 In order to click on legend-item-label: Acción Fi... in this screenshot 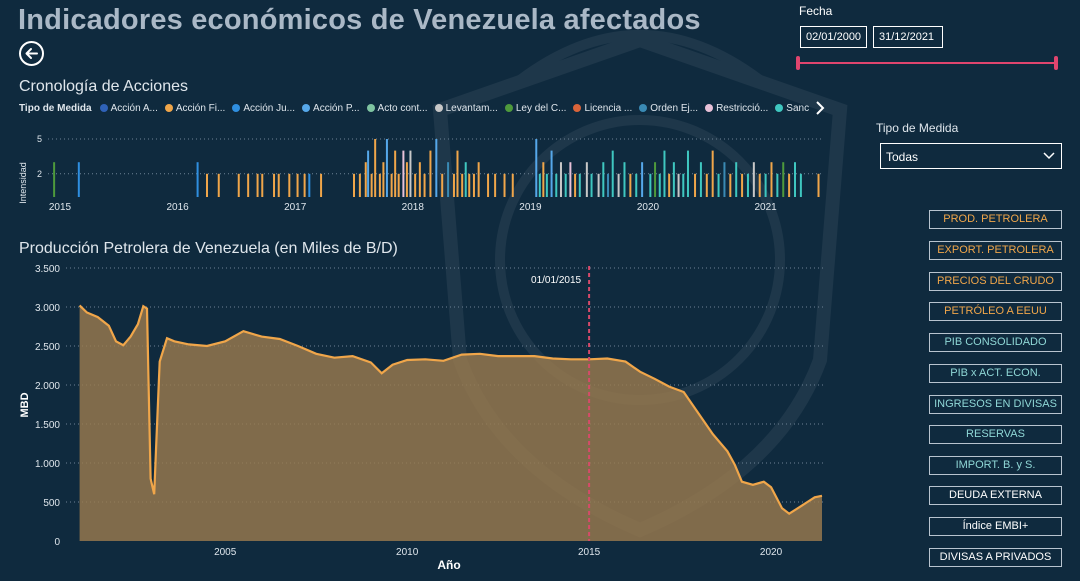, I will do `click(200, 108)`.